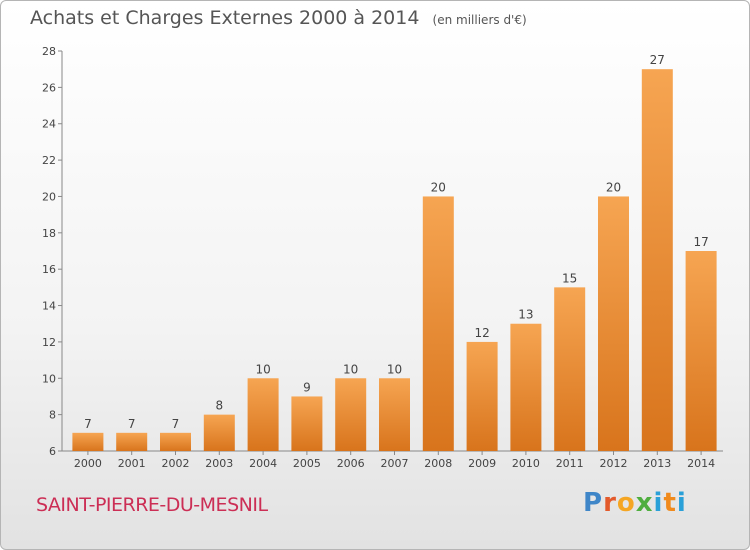 The height and width of the screenshot is (550, 750). What do you see at coordinates (176, 463) in the screenshot?
I see `x-tick-label: 2002` at bounding box center [176, 463].